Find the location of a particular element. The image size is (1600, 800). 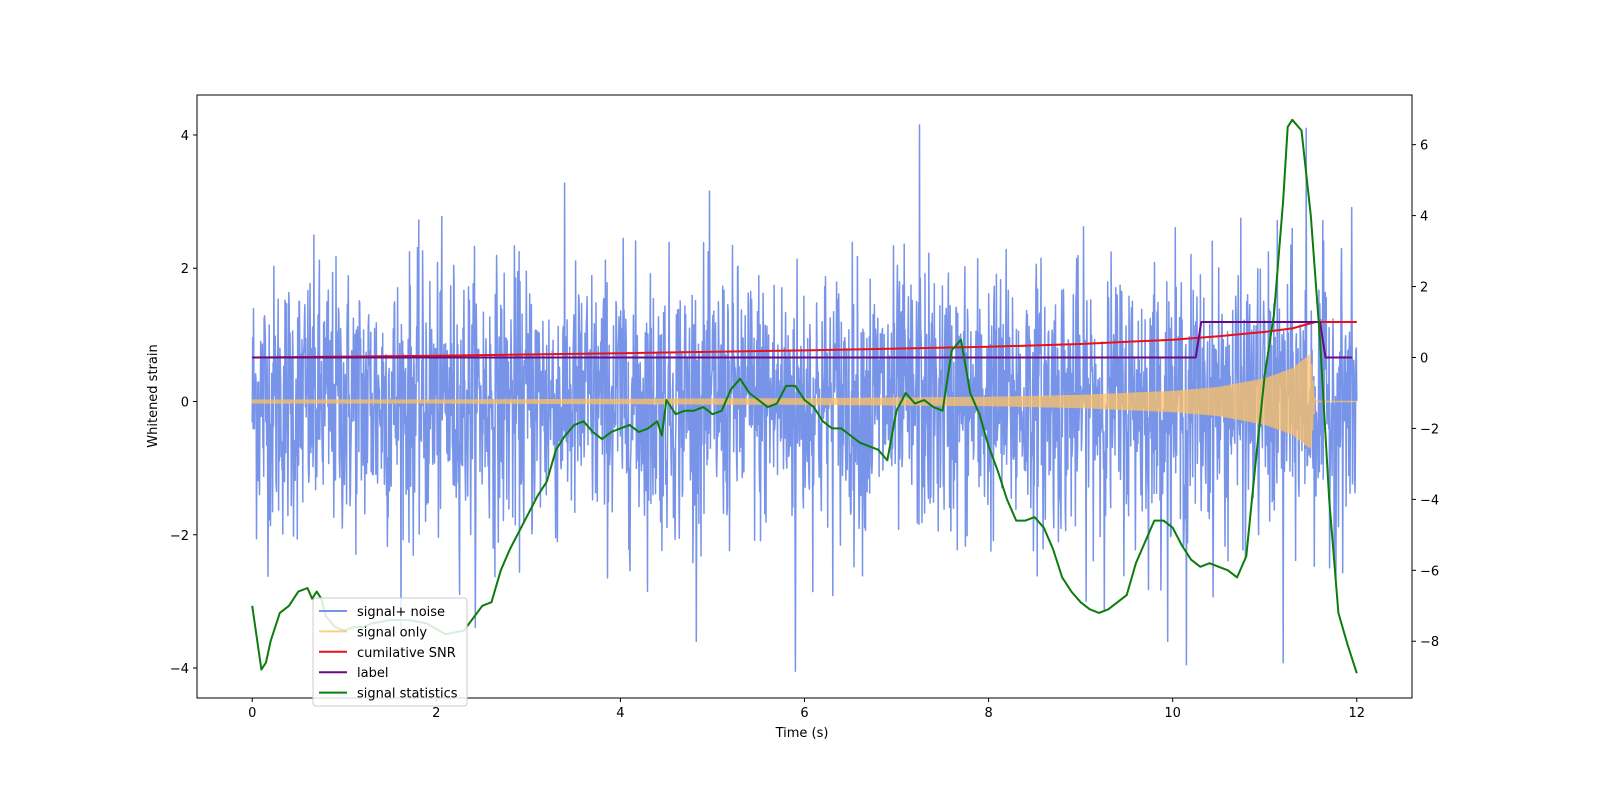

y-tick-label-right: 4 is located at coordinates (1424, 217).